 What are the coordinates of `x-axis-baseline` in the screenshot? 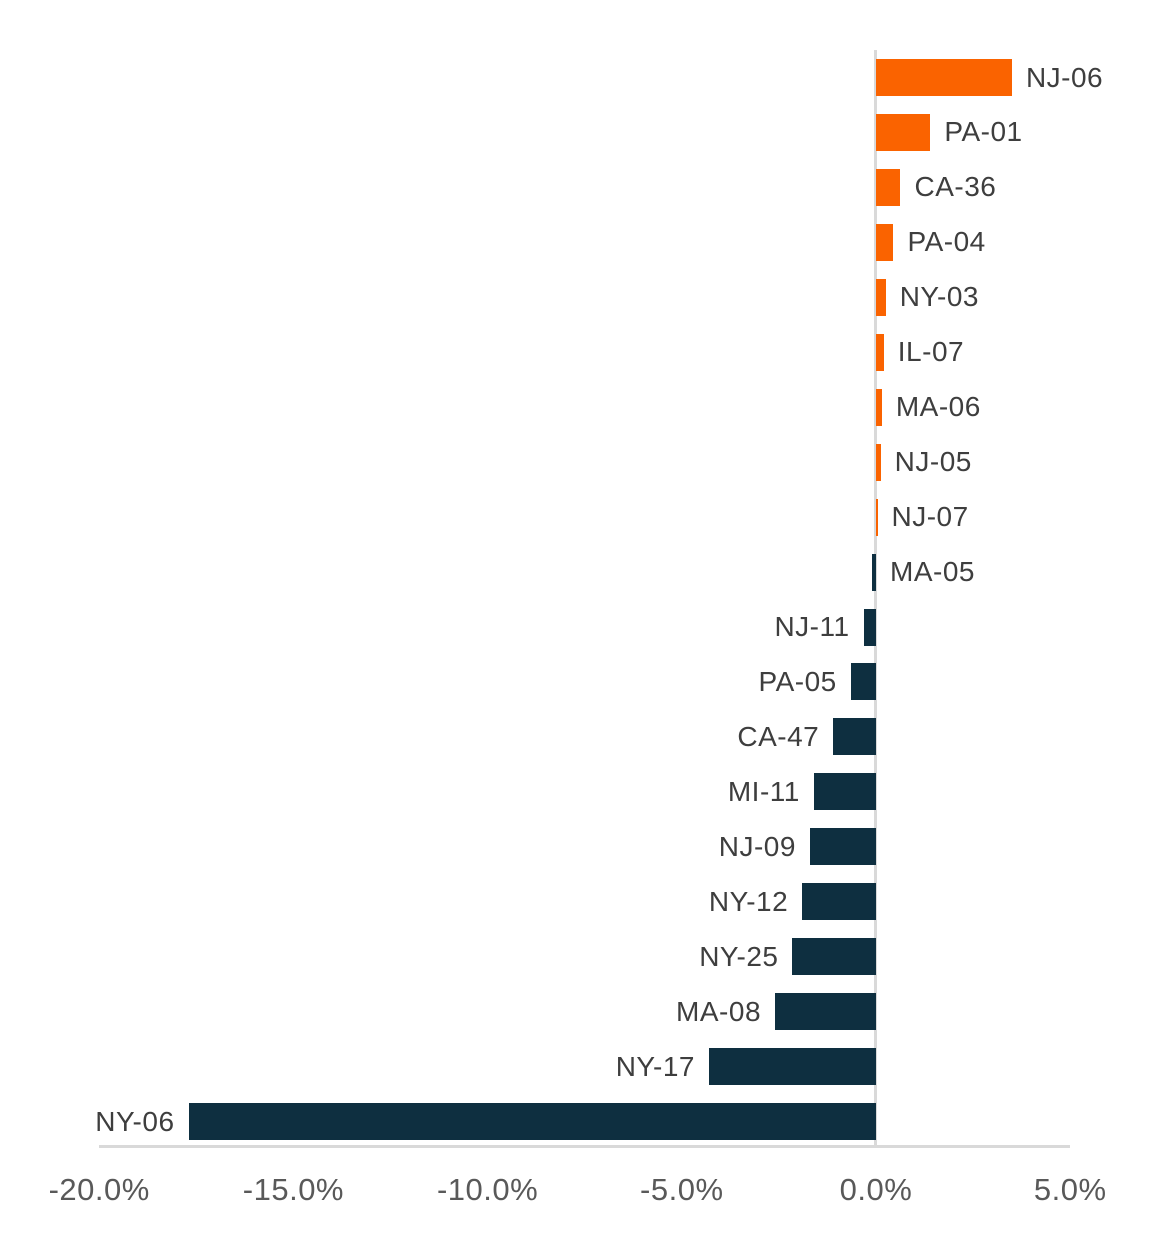 It's located at (584, 1146).